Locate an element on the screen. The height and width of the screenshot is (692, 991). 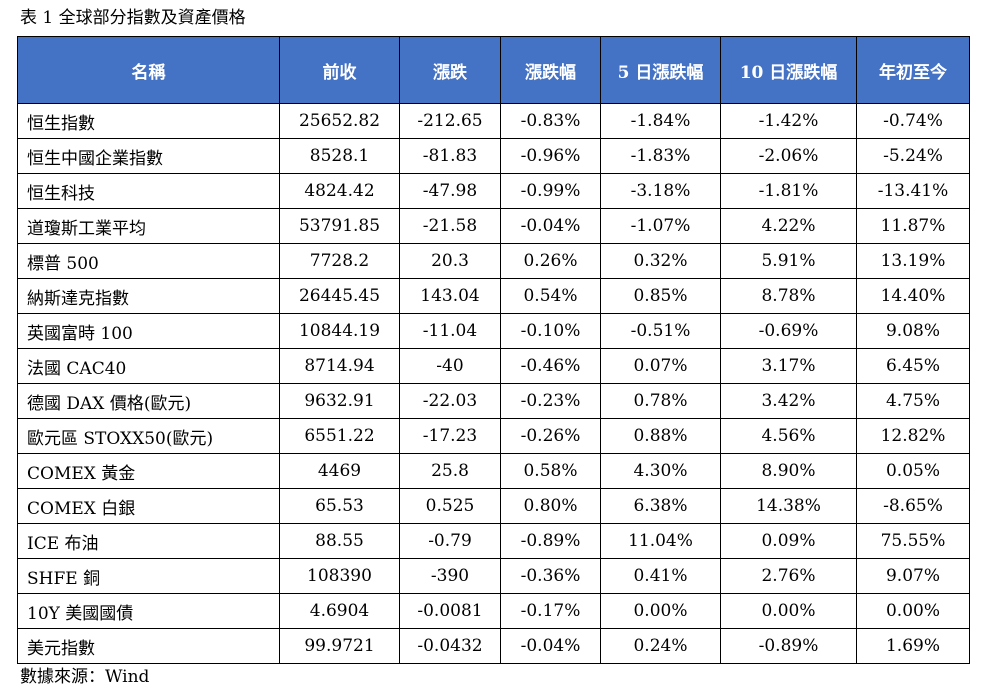
cell-prev-close: 10844.19 is located at coordinates (339, 331).